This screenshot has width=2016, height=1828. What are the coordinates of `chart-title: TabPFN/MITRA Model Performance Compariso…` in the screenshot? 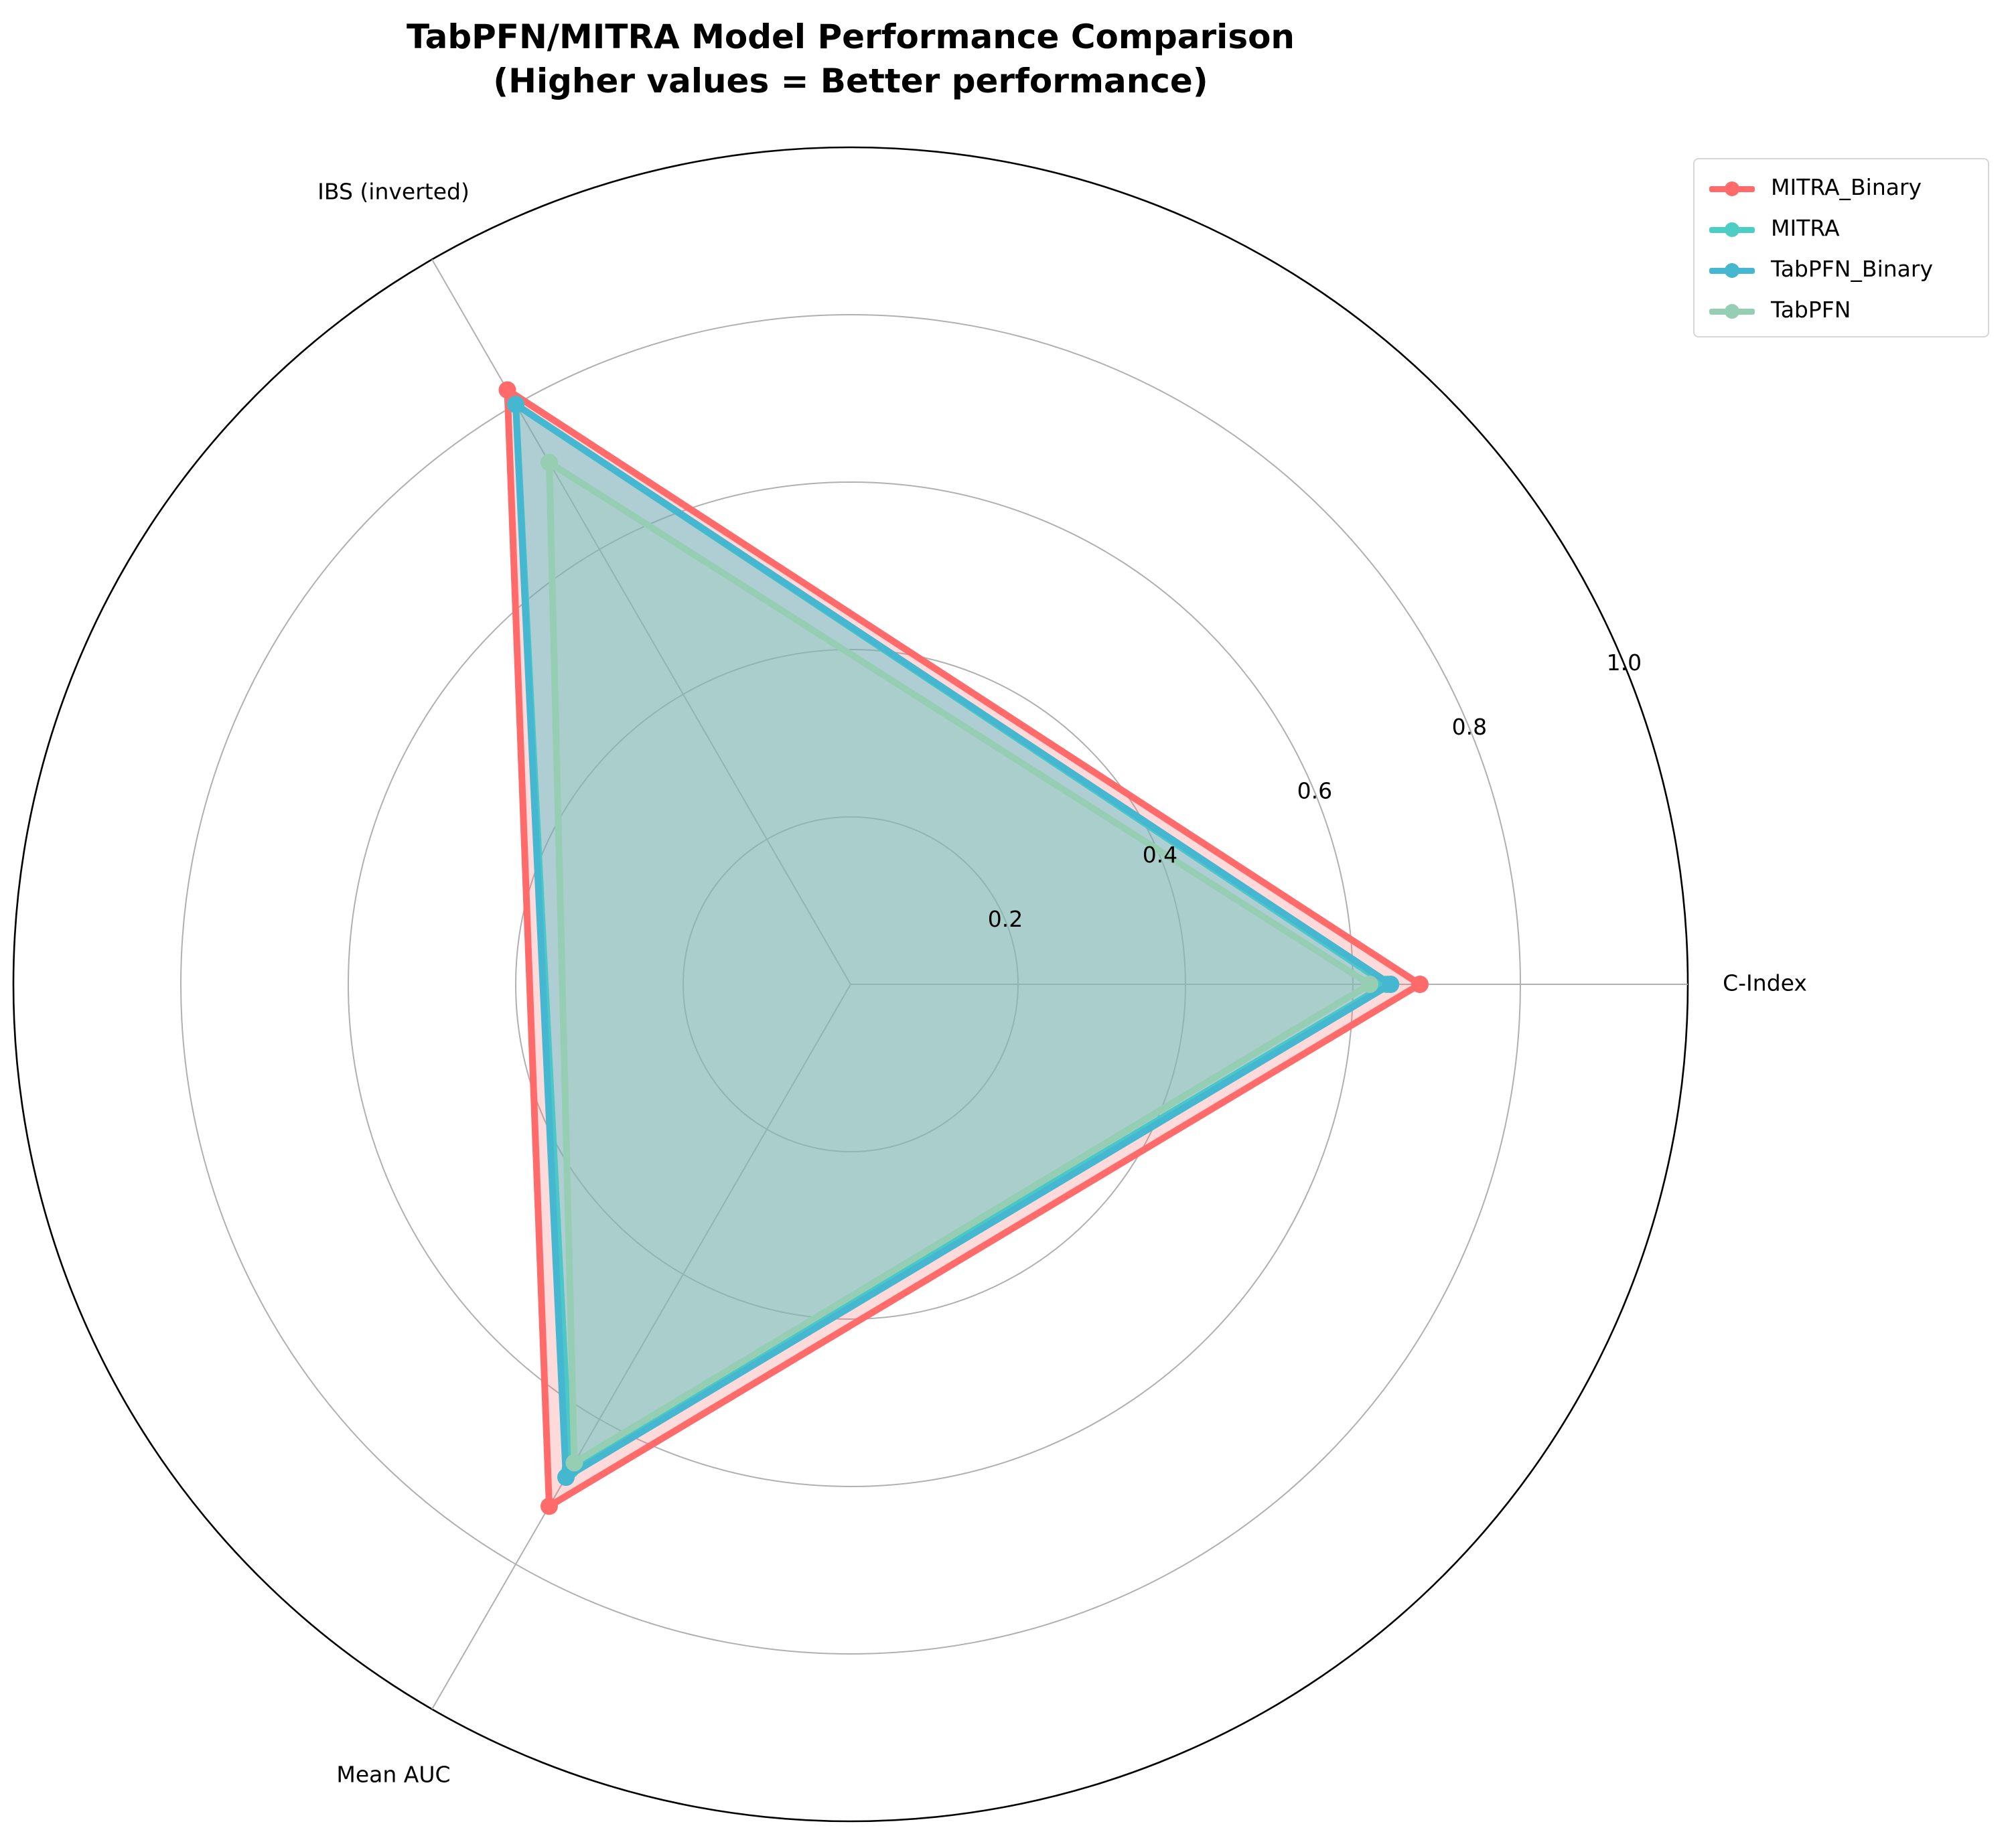 It's located at (850, 36).